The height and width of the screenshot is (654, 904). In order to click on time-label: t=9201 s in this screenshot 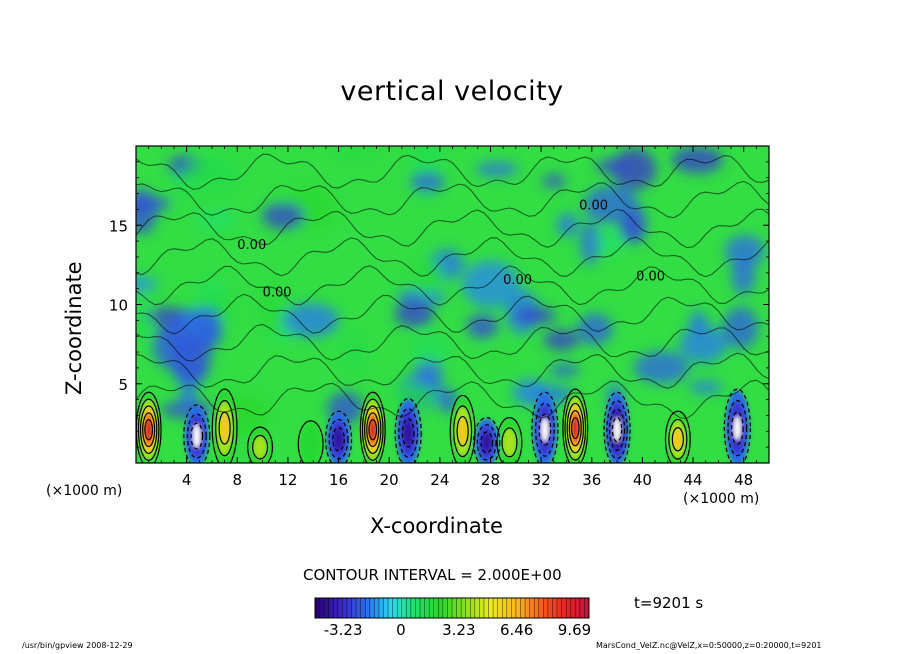, I will do `click(669, 603)`.